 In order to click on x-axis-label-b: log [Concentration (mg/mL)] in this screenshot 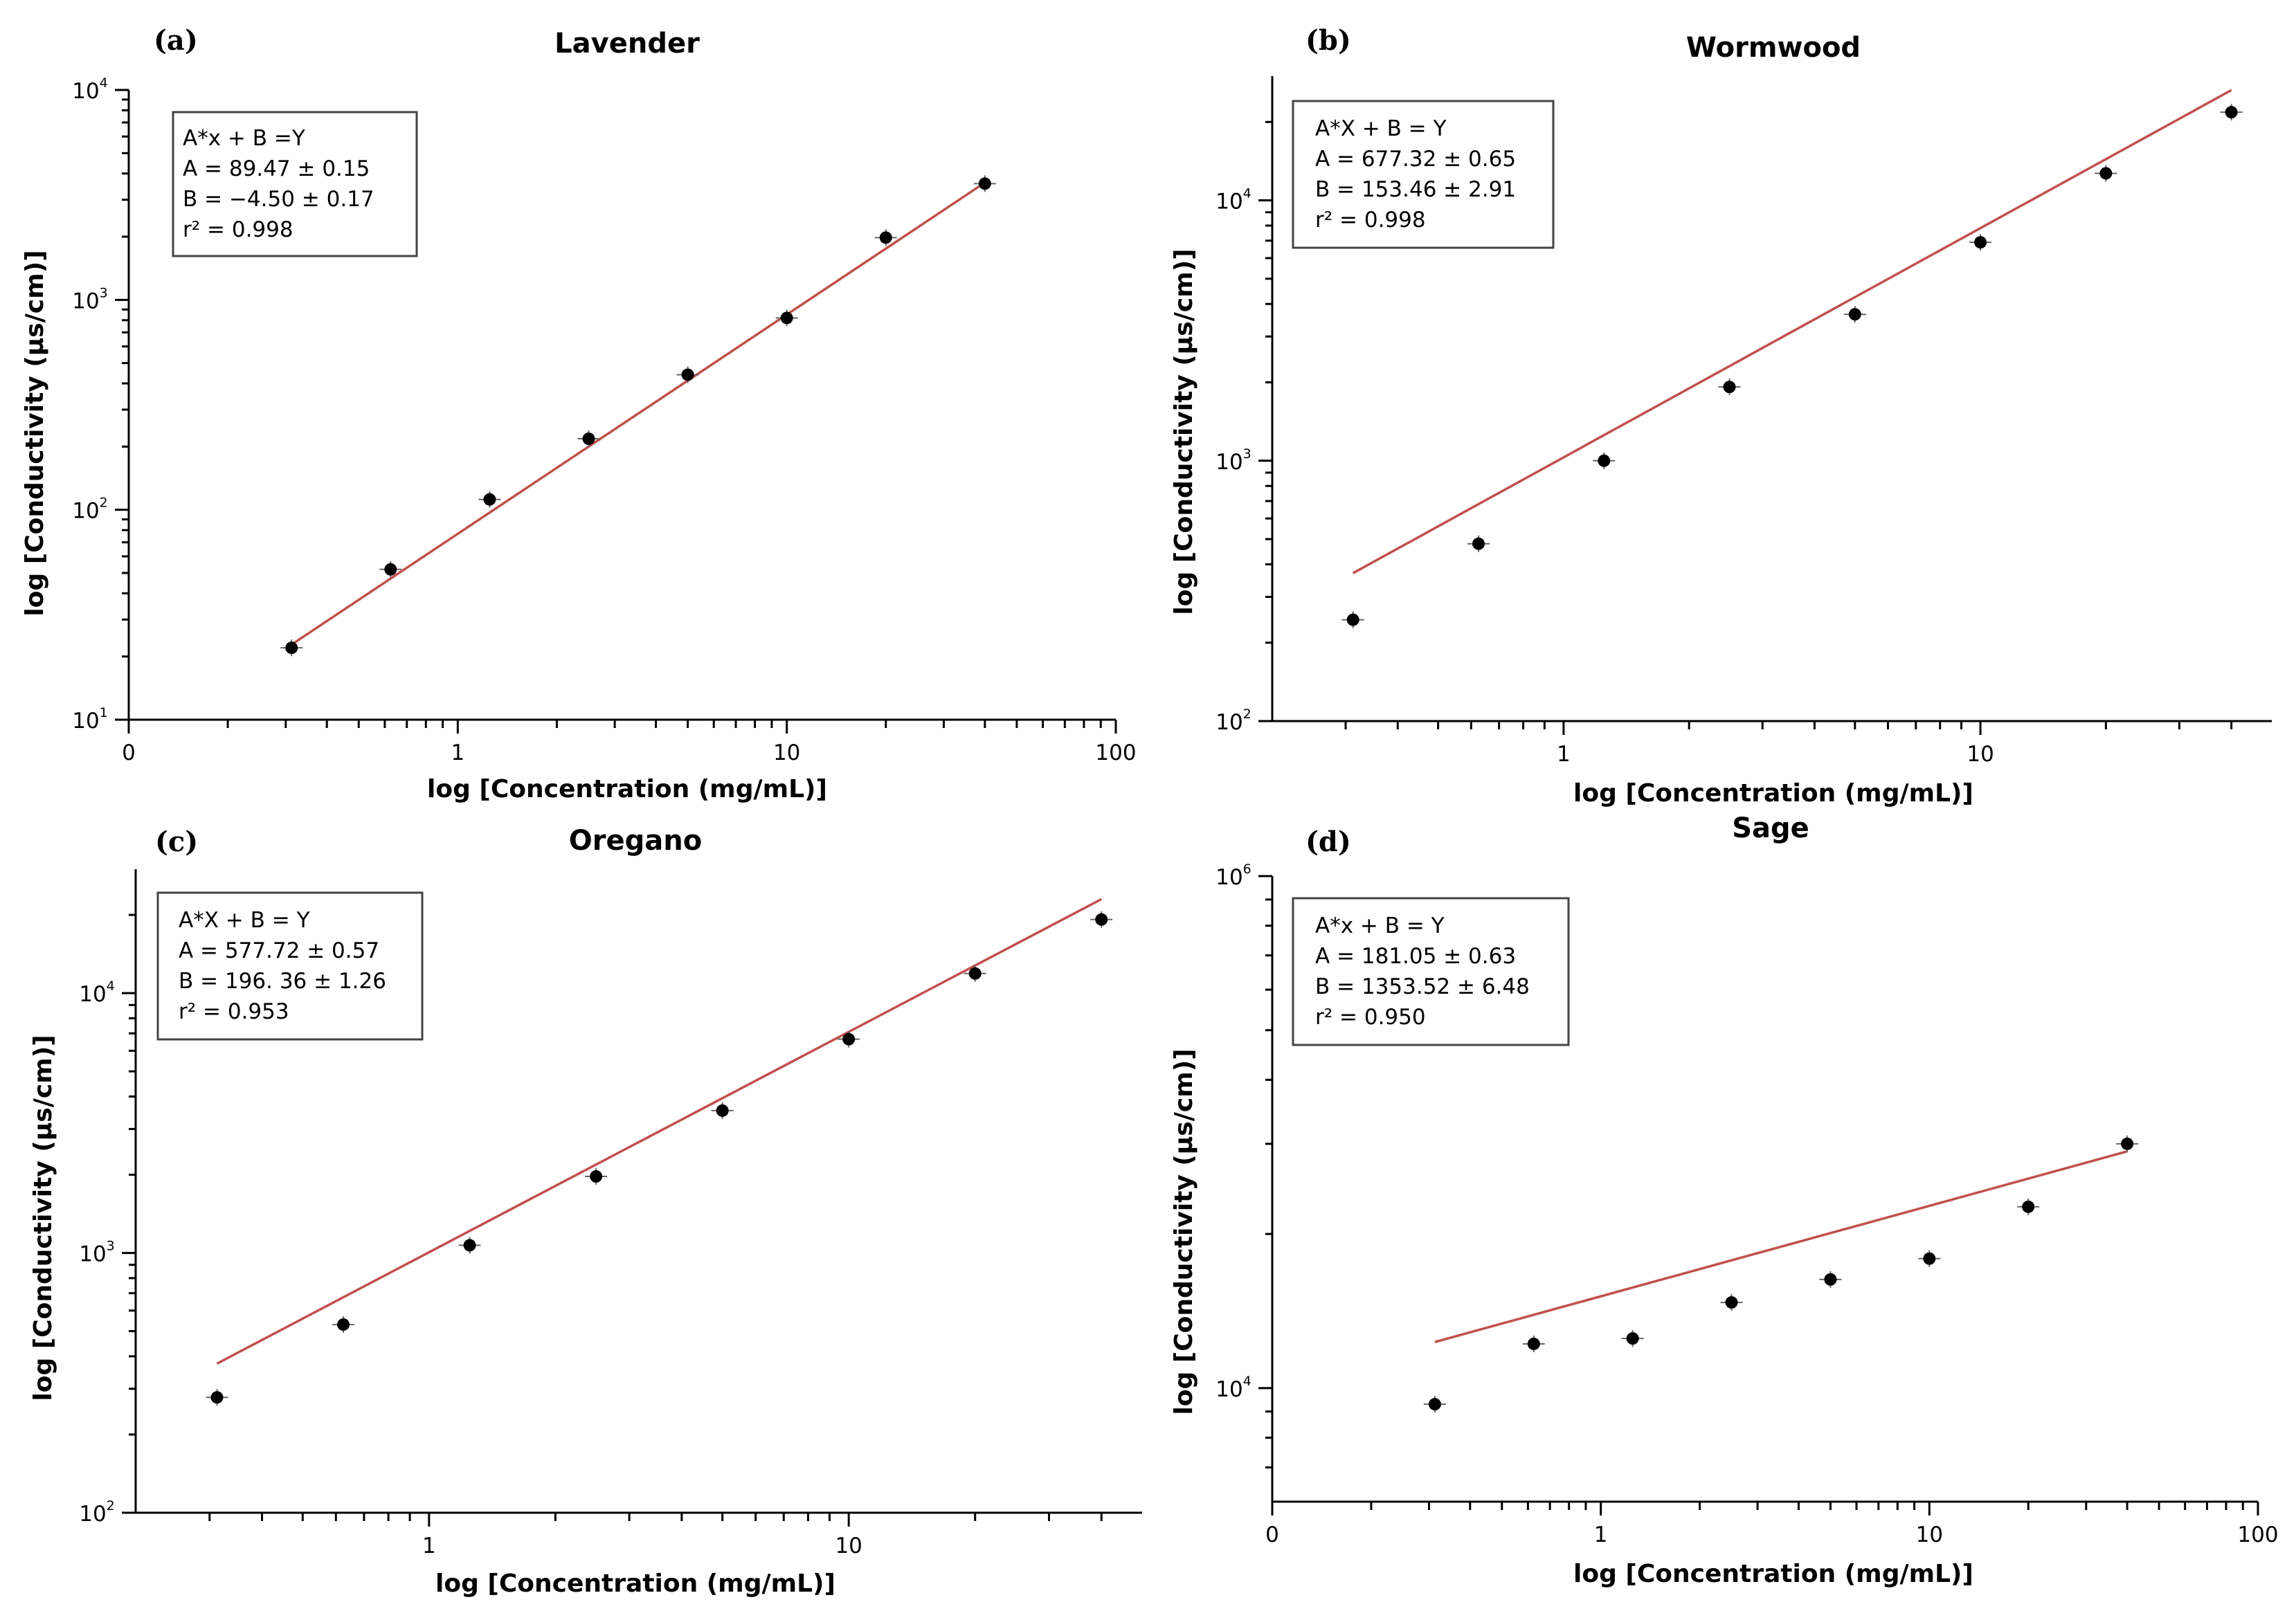, I will do `click(1773, 794)`.